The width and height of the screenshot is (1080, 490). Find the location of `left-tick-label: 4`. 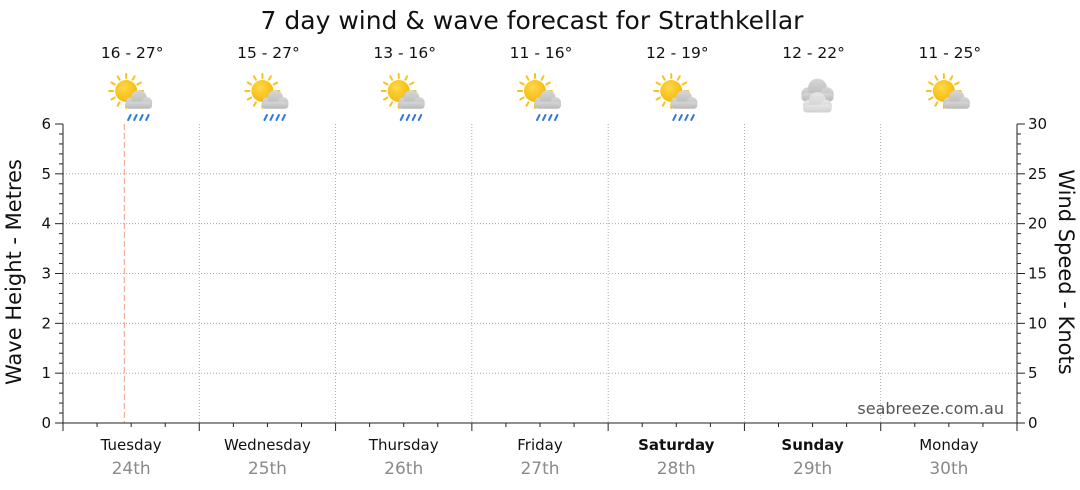

left-tick-label: 4 is located at coordinates (46, 224).